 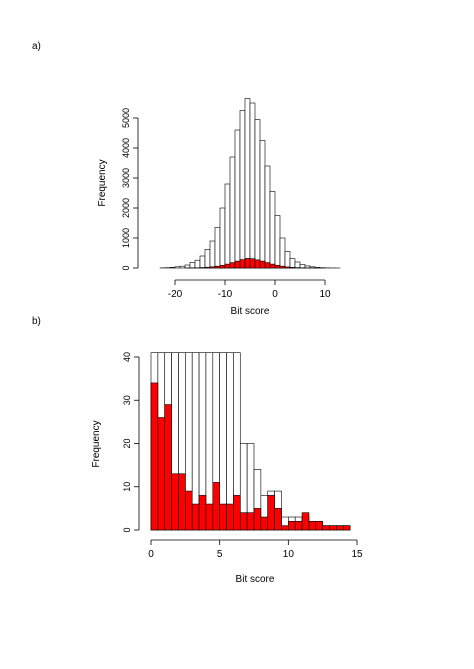 I want to click on x-tick-label-b: 10, so click(x=289, y=554).